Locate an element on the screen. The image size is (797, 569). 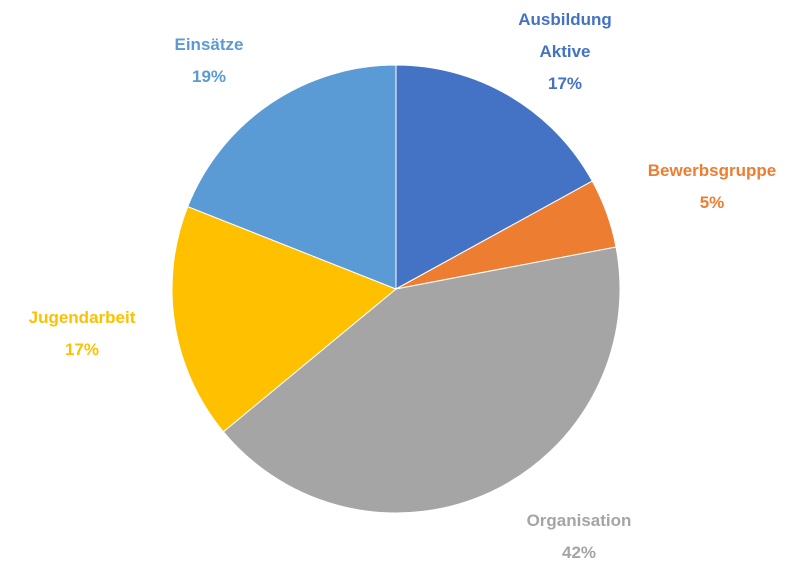
slice-label: Jugendarbeit 17% is located at coordinates (82, 334).